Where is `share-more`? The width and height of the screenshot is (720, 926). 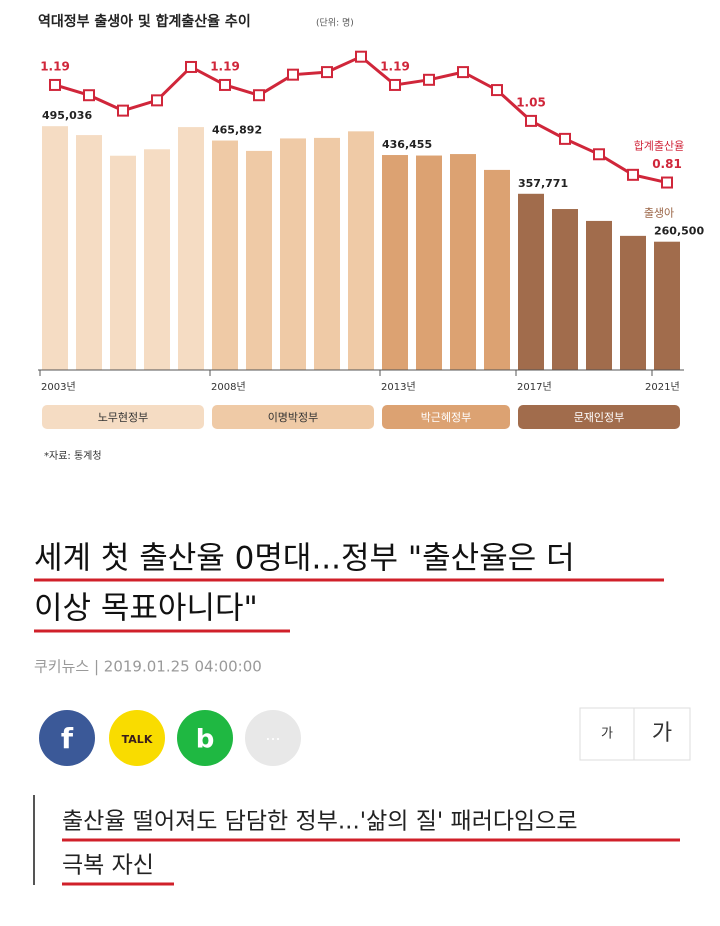
share-more is located at coordinates (273, 738).